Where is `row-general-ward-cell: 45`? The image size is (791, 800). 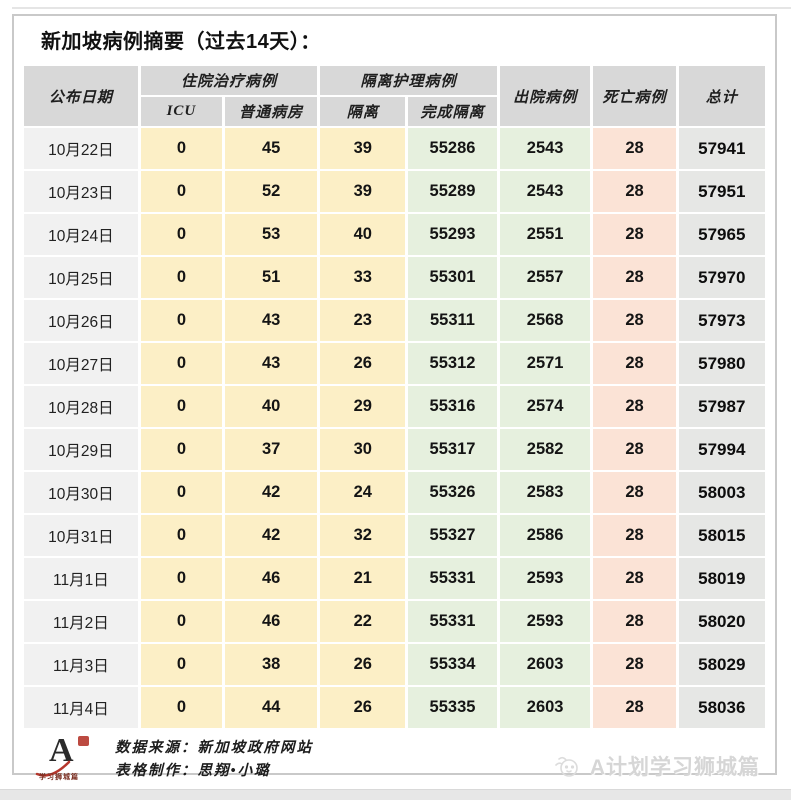
row-general-ward-cell: 45 is located at coordinates (271, 148).